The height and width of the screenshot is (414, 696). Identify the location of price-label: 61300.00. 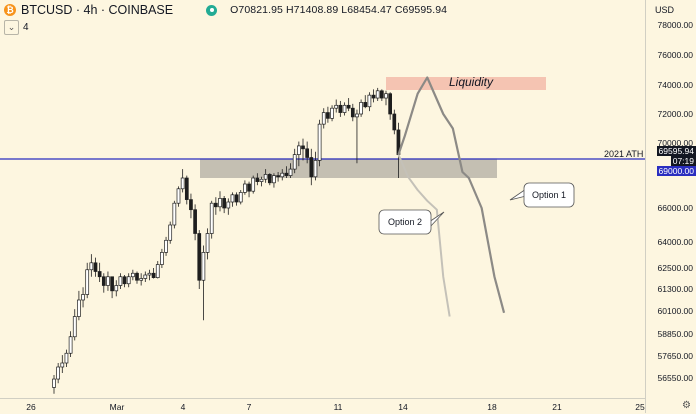
(675, 289).